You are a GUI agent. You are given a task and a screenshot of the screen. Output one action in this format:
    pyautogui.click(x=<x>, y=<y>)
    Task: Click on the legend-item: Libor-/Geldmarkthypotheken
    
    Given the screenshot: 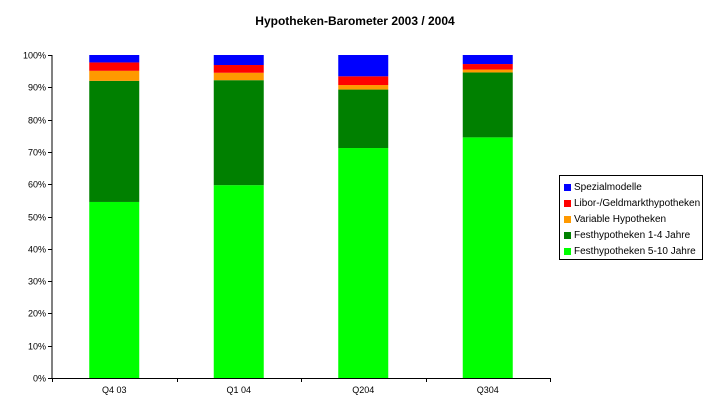 What is the action you would take?
    pyautogui.click(x=633, y=203)
    